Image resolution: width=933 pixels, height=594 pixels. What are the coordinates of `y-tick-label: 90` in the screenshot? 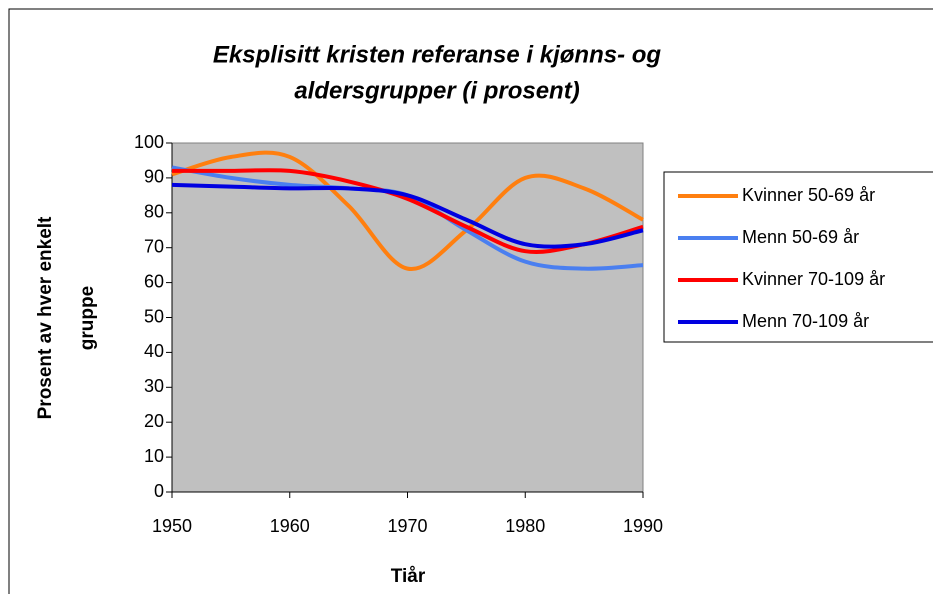 It's located at (154, 177).